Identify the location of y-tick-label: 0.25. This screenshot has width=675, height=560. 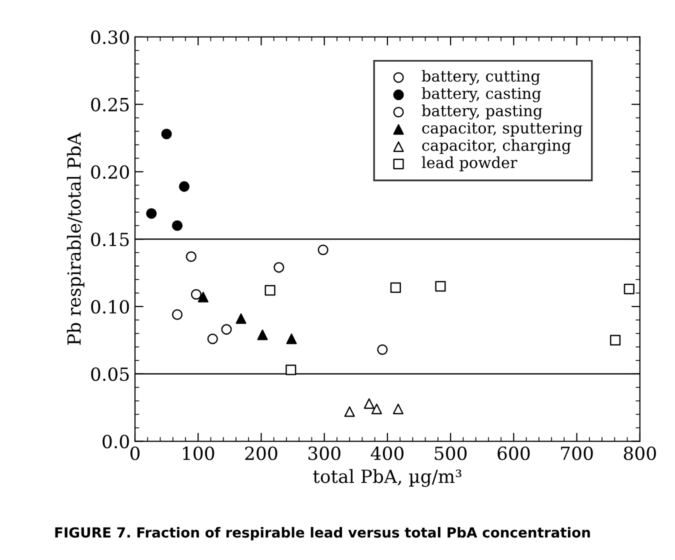
(110, 105).